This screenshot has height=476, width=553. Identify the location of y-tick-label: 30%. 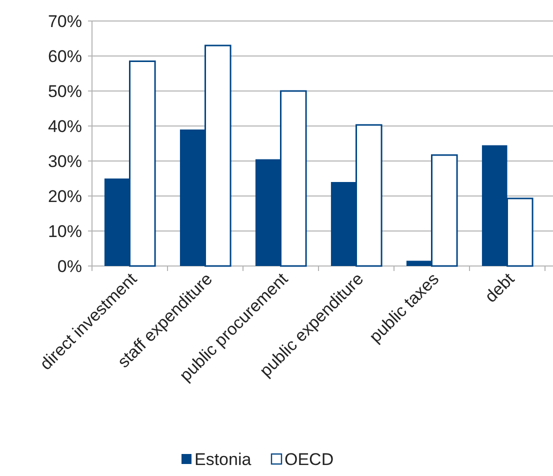
(65, 161).